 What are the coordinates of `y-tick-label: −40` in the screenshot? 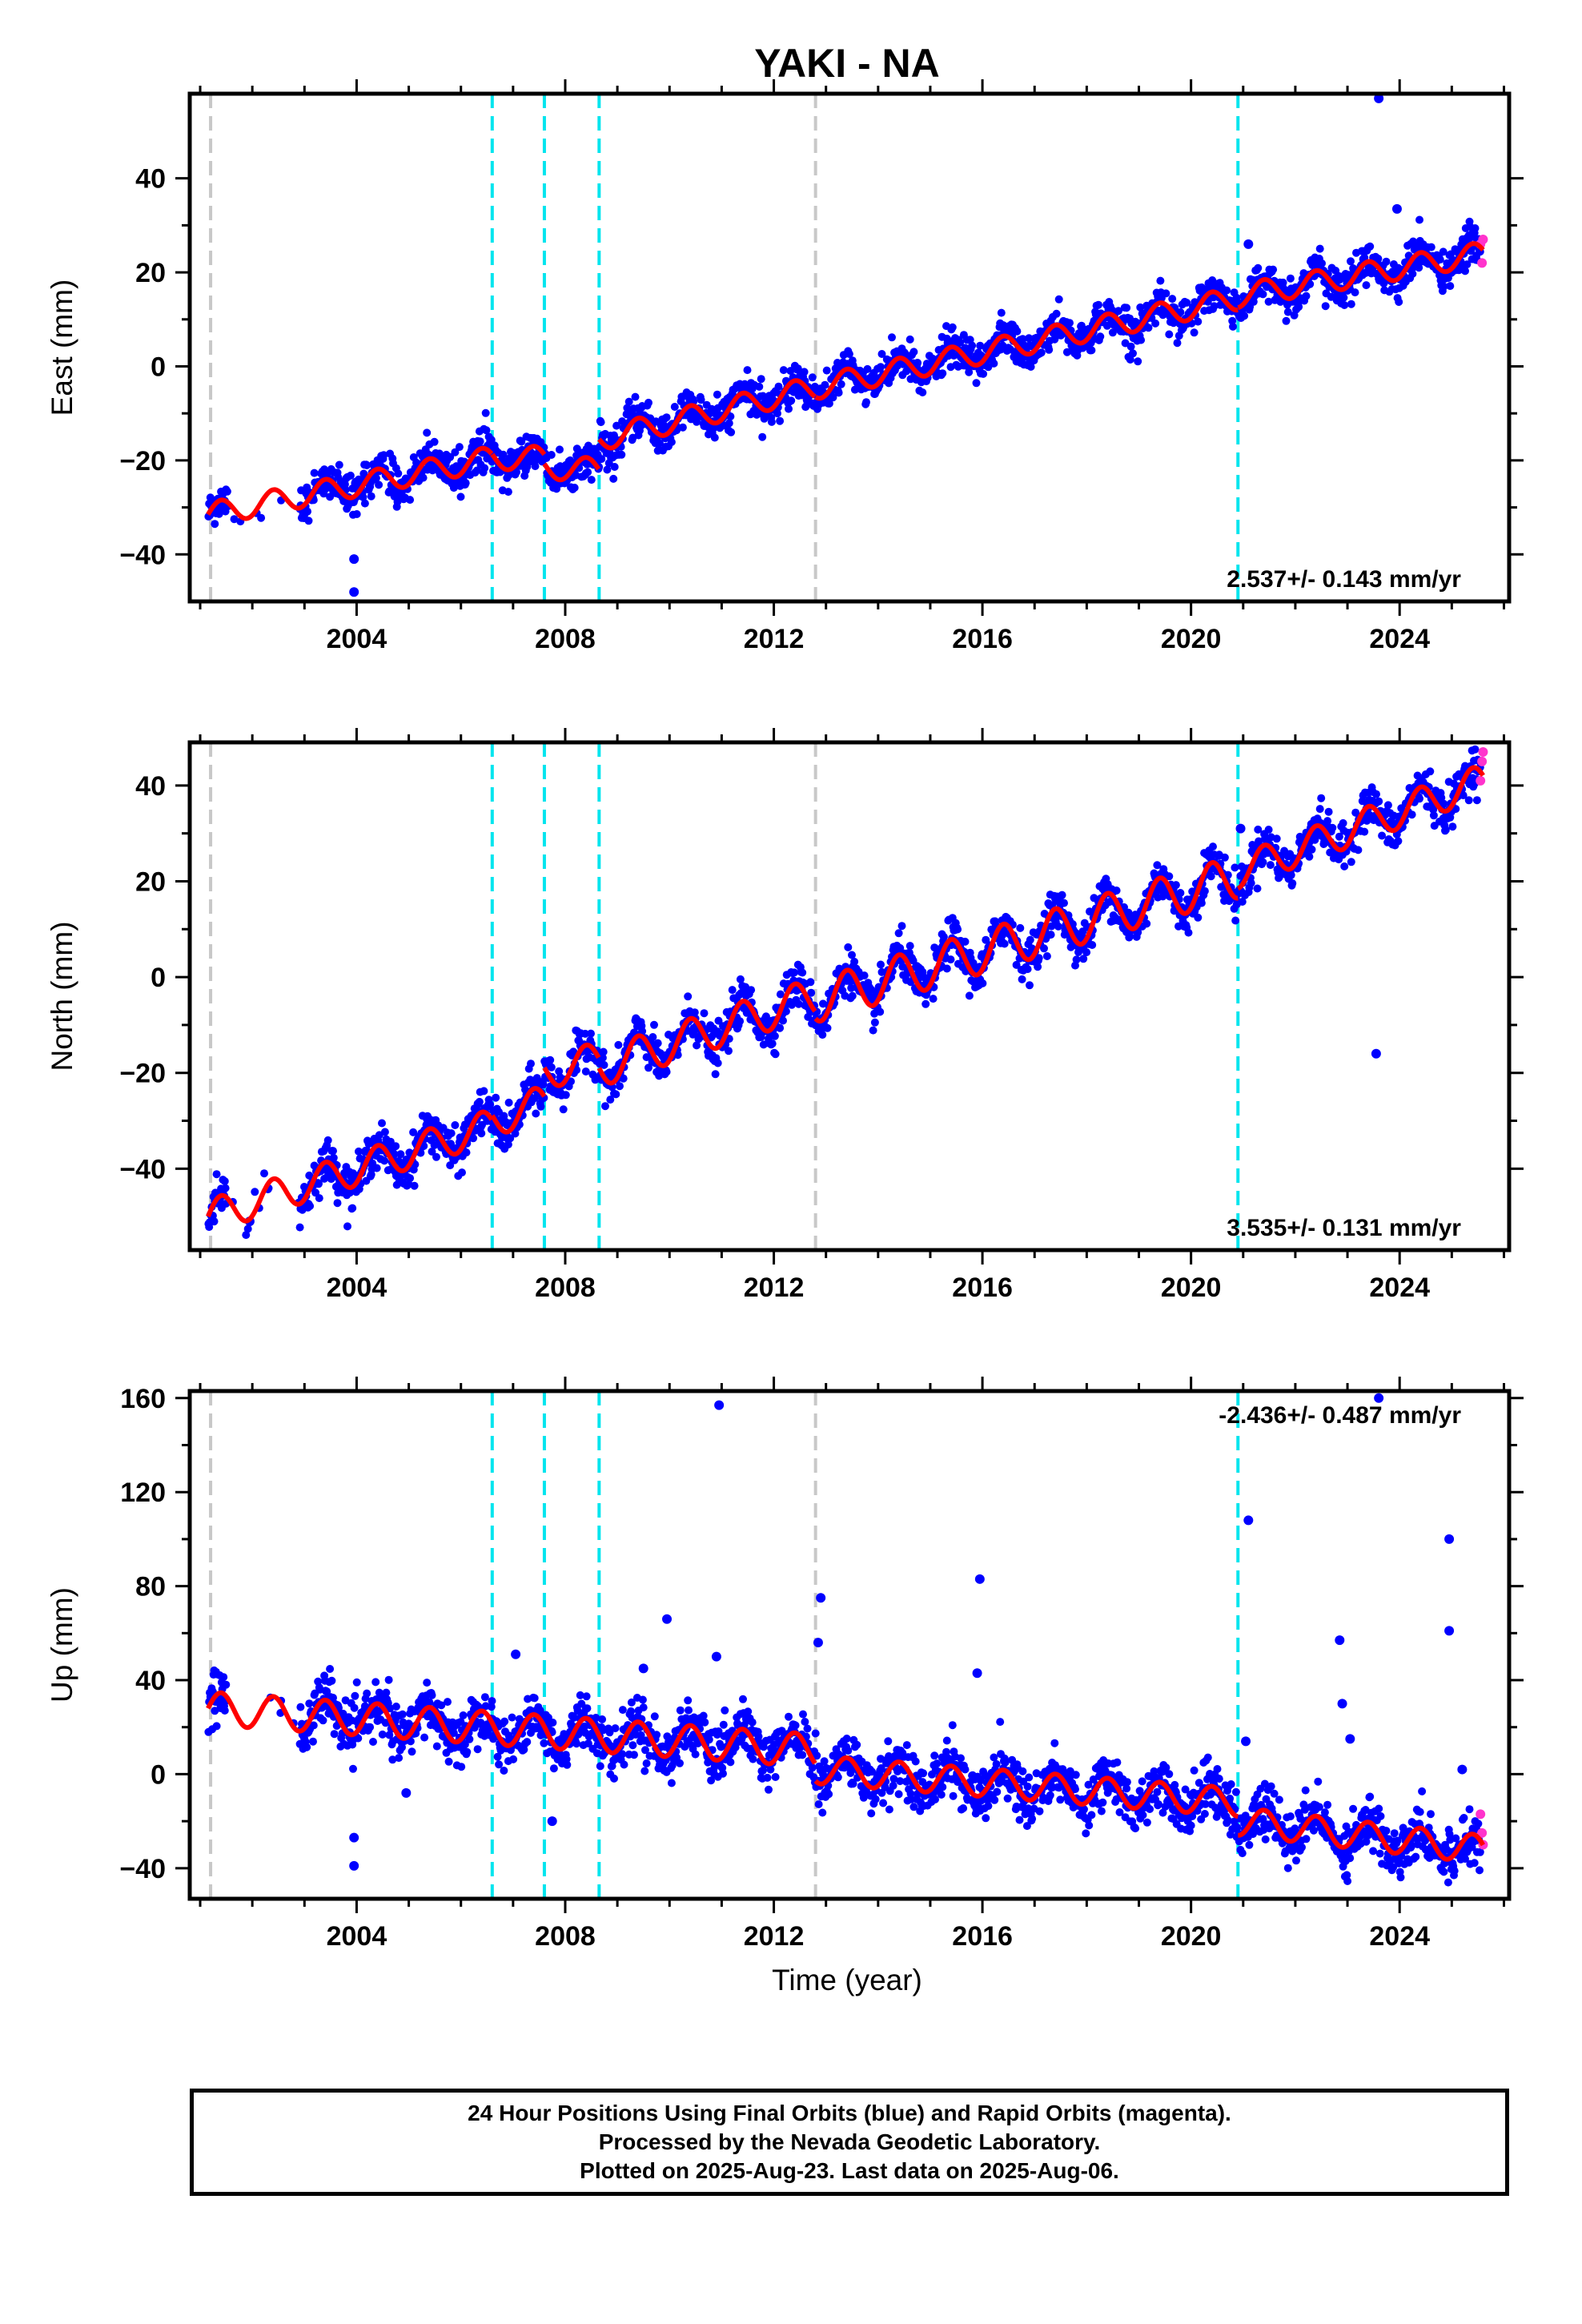 It's located at (142, 1169).